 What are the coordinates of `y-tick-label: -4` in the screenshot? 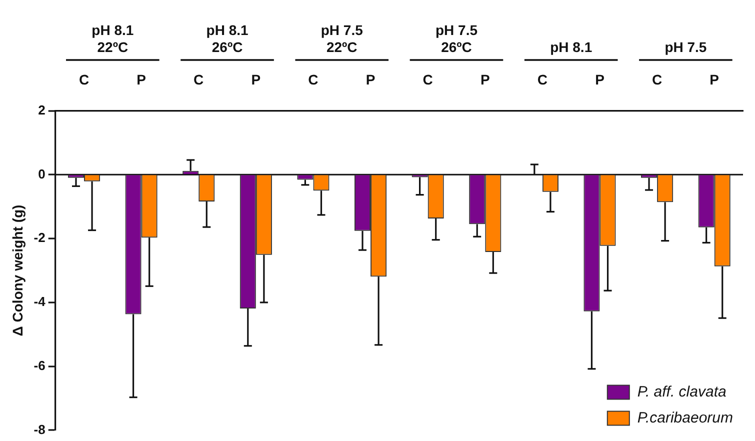 It's located at (40, 302).